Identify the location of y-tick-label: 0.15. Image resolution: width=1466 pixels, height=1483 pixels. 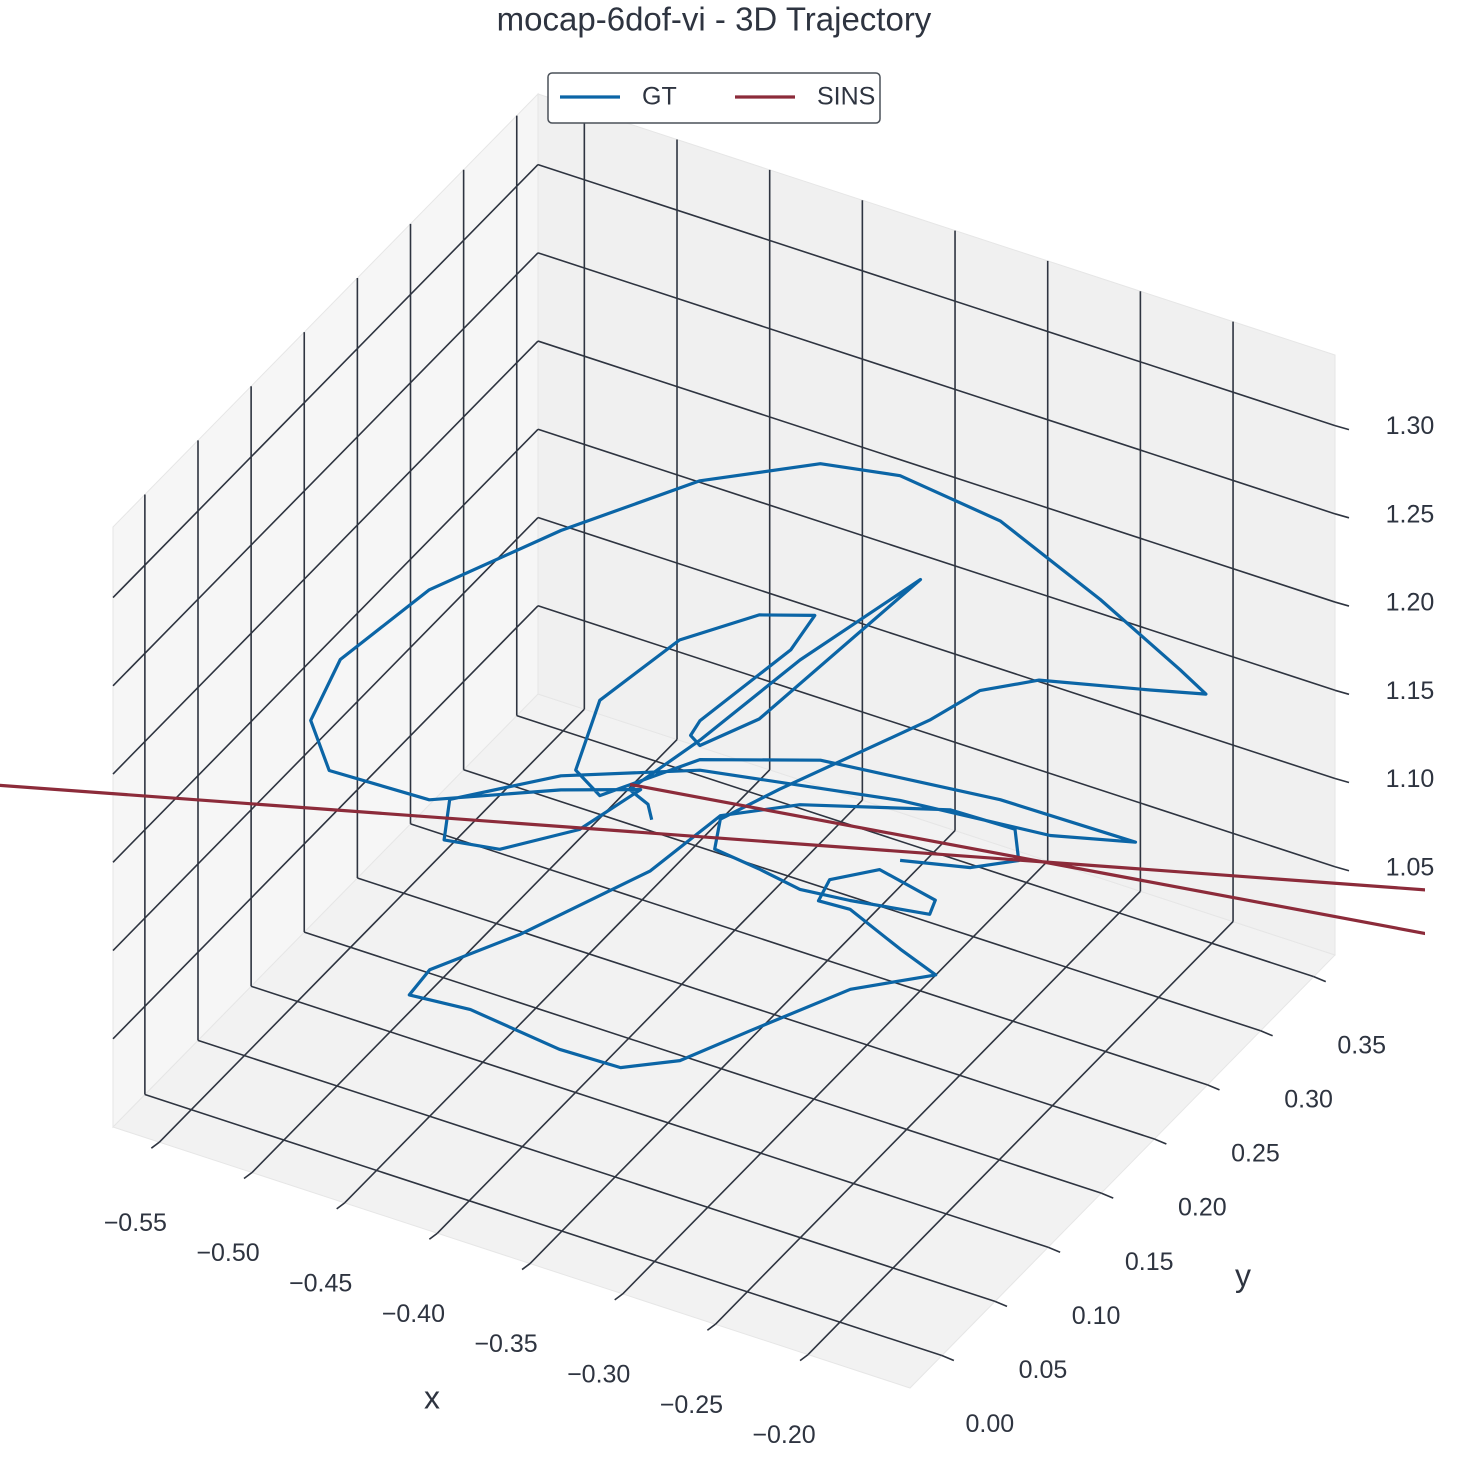
(1149, 1262).